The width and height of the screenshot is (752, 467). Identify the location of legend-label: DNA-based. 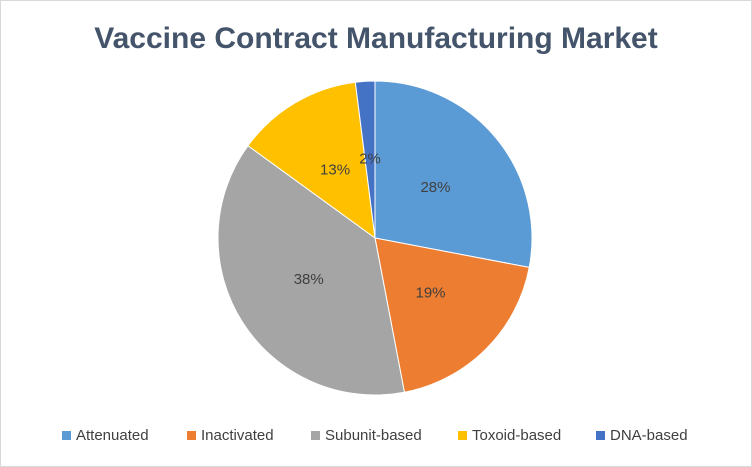
(649, 435).